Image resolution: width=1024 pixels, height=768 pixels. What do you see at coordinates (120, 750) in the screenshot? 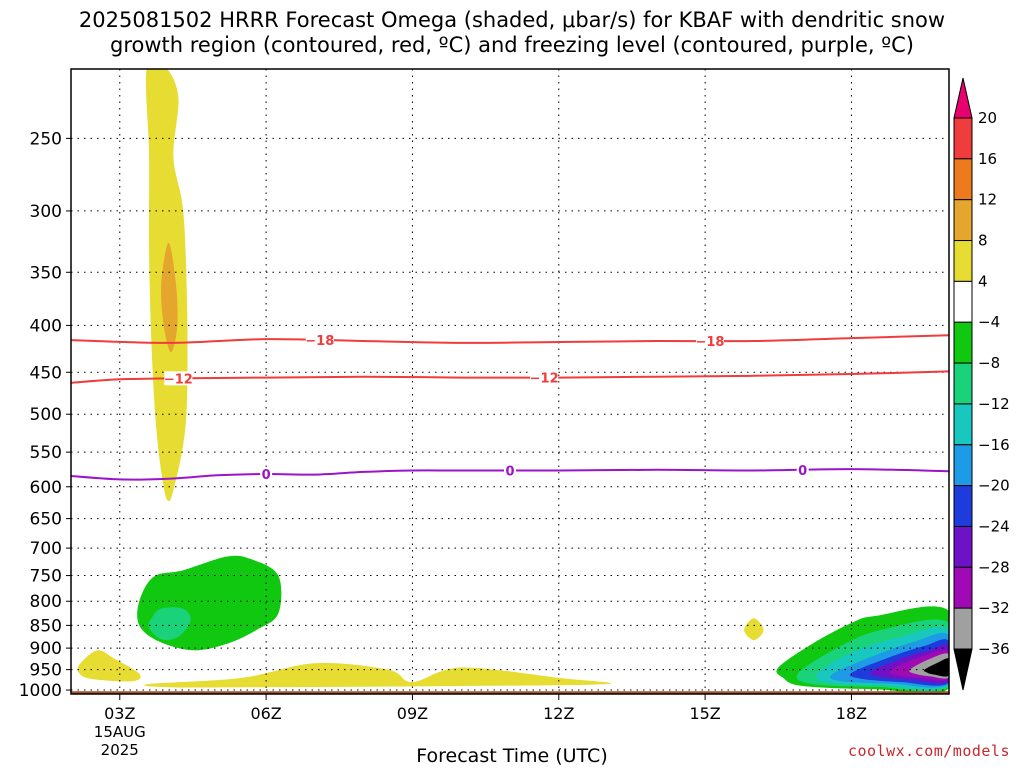
I see `x-tick-year: 2025` at bounding box center [120, 750].